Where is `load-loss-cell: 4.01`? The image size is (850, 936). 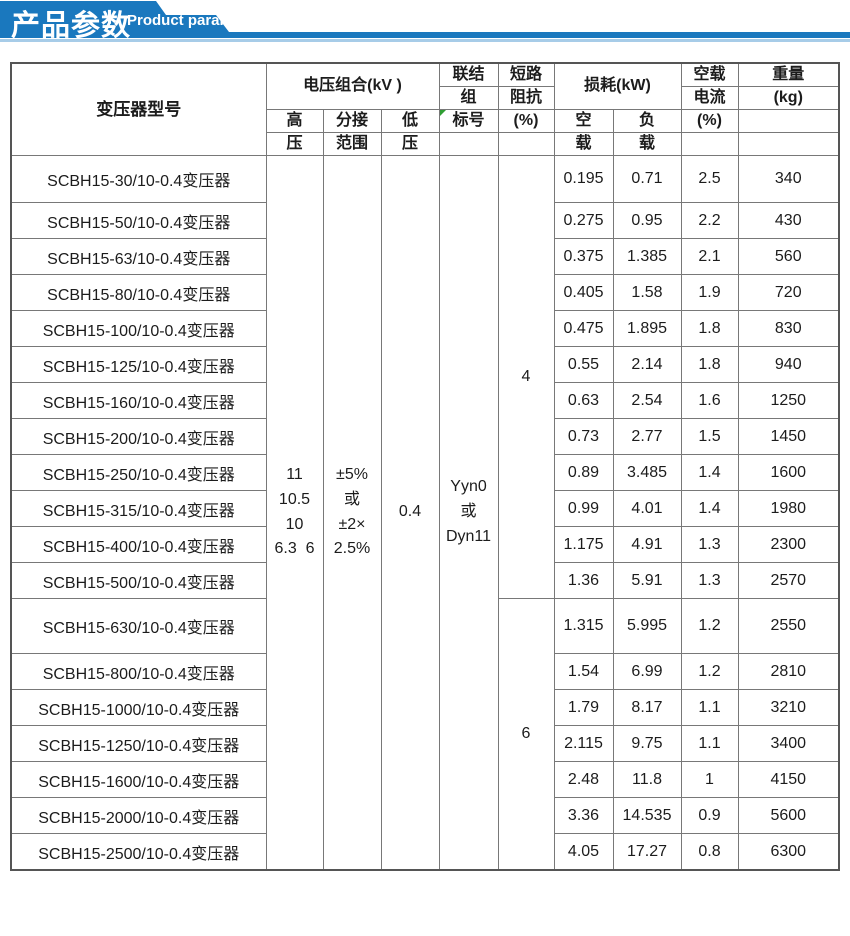
load-loss-cell: 4.01 is located at coordinates (647, 508).